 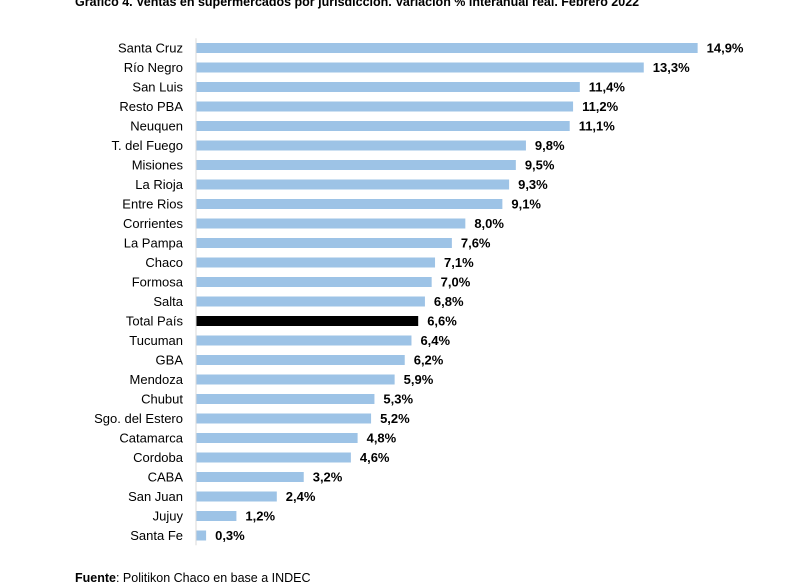 What do you see at coordinates (170, 360) in the screenshot?
I see `category-label: GBA` at bounding box center [170, 360].